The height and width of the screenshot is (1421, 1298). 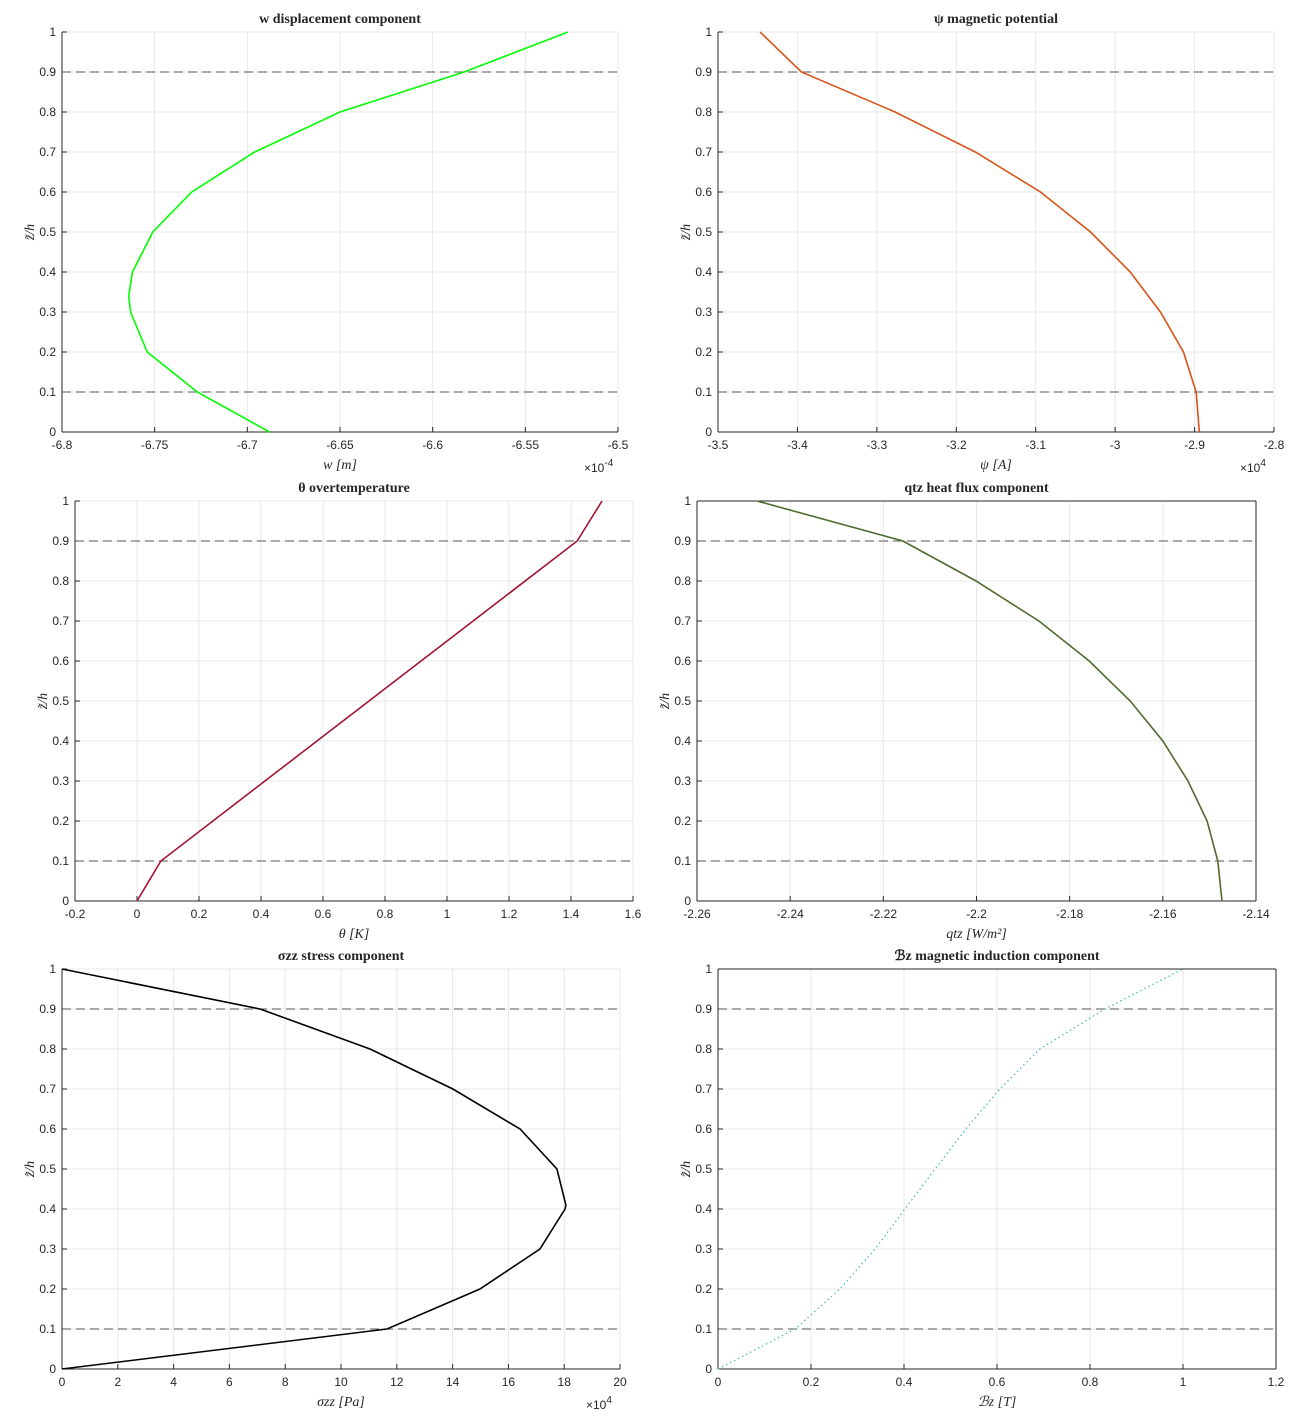 What do you see at coordinates (397, 1382) in the screenshot?
I see `x-tick-label: 12` at bounding box center [397, 1382].